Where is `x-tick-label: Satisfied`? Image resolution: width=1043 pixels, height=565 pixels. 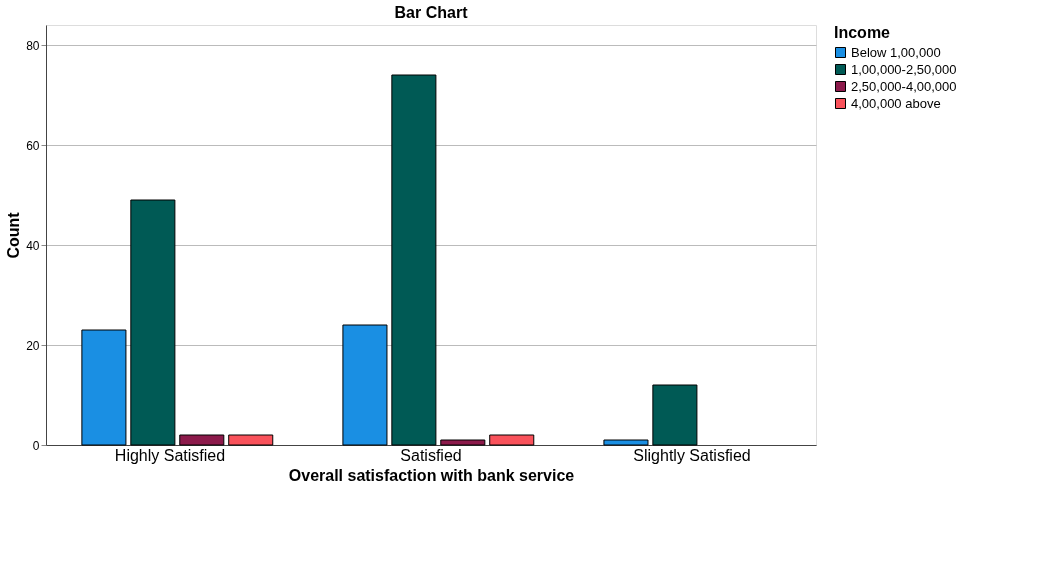
x-tick-label: Satisfied is located at coordinates (431, 455).